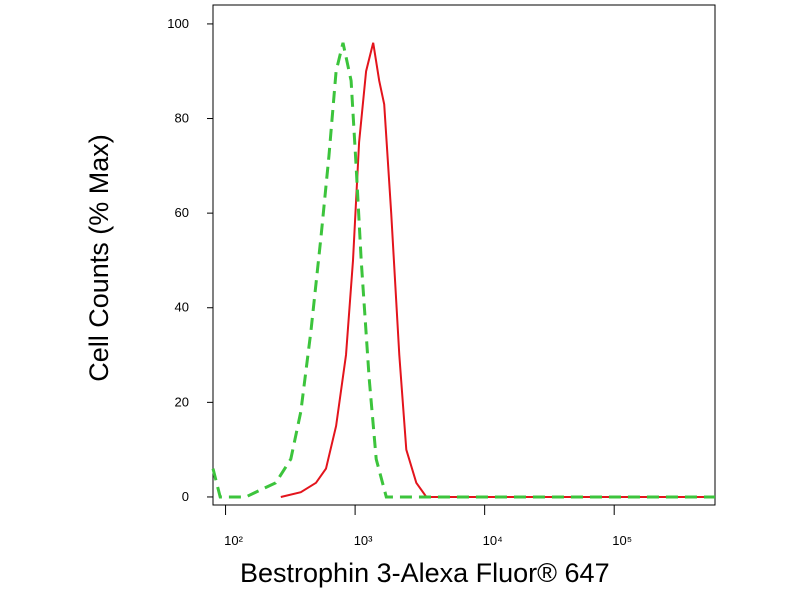 The width and height of the screenshot is (800, 600). I want to click on x-tick-label: 10⁵, so click(622, 540).